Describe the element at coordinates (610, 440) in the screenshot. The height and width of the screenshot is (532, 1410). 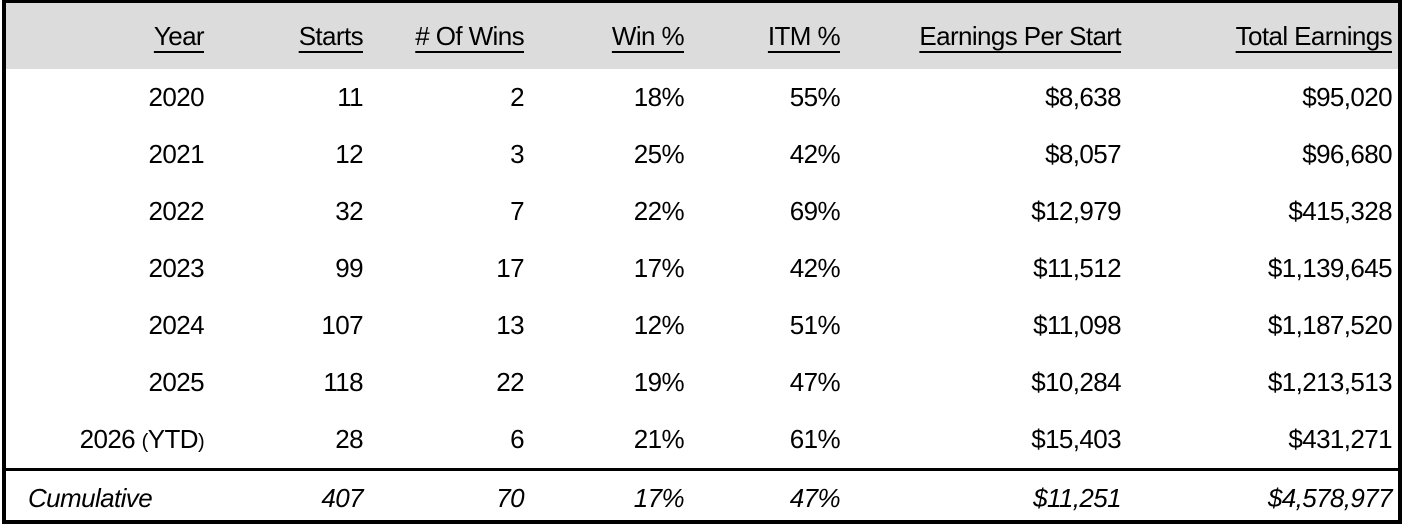
I see `table-cell: 21%` at that location.